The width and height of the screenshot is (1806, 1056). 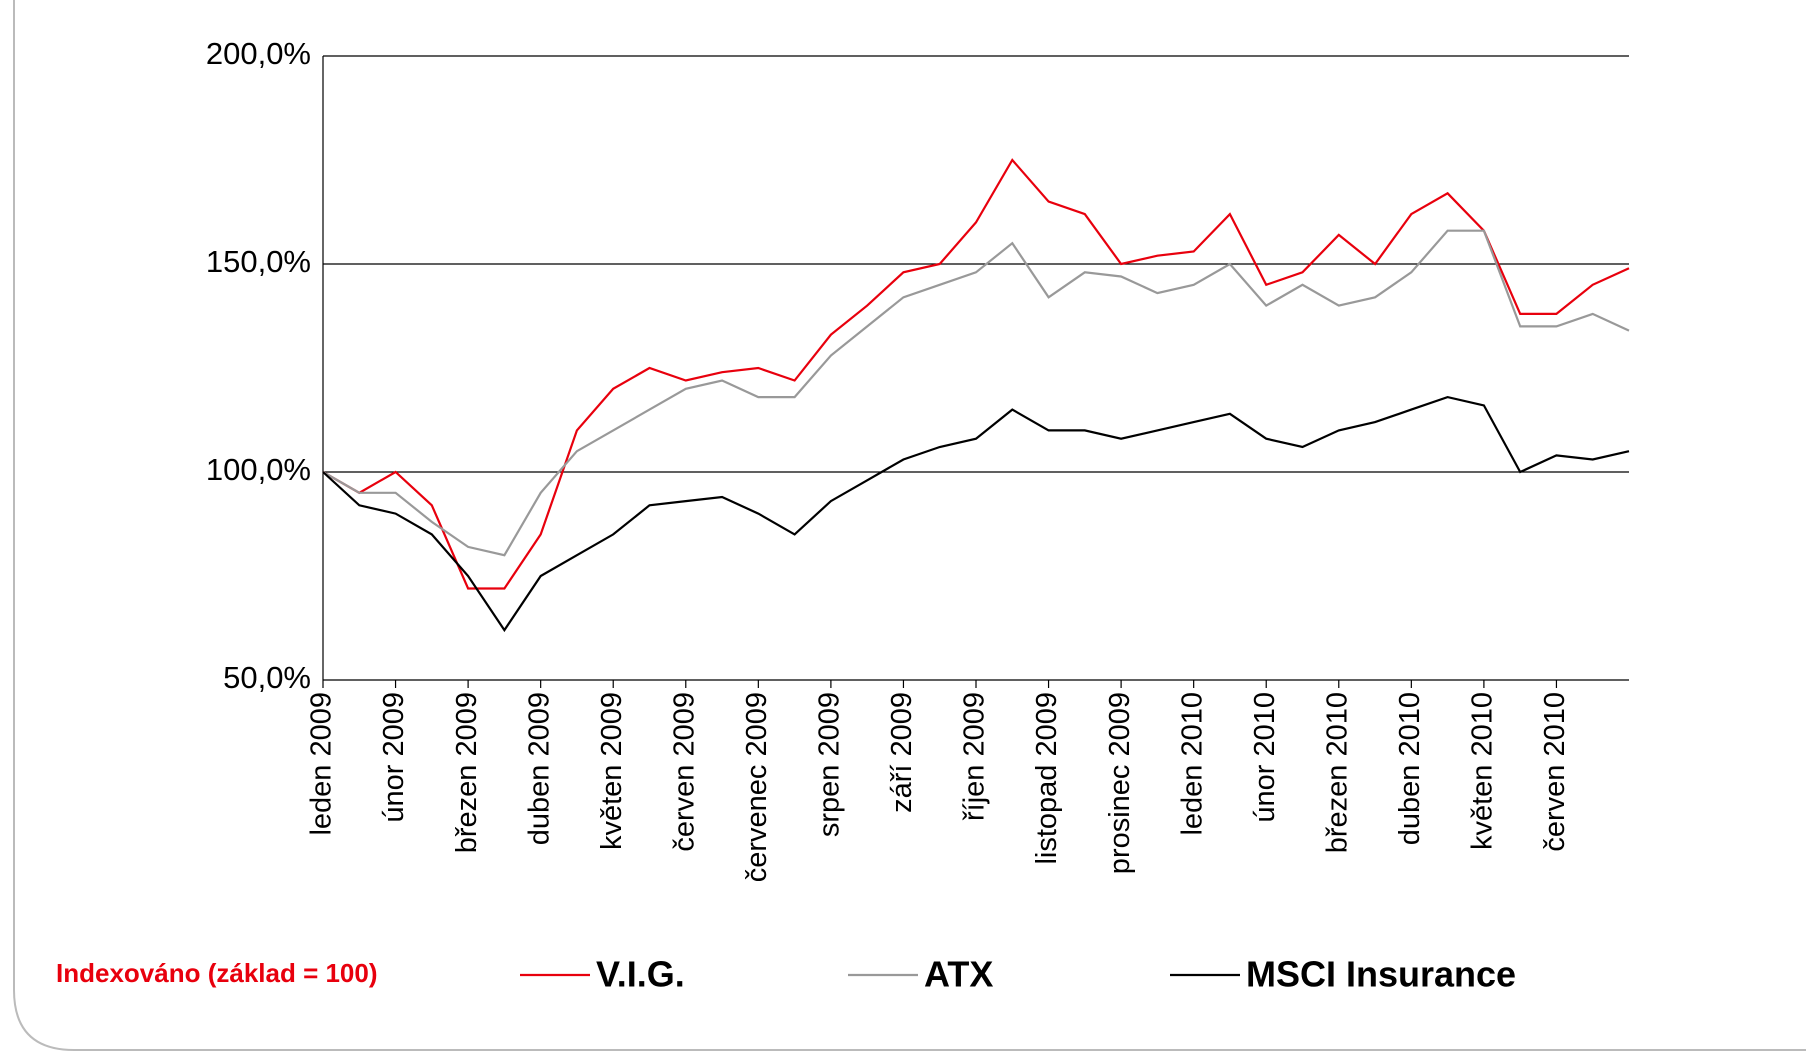 What do you see at coordinates (267, 677) in the screenshot?
I see `y-tick-label: 50,0%` at bounding box center [267, 677].